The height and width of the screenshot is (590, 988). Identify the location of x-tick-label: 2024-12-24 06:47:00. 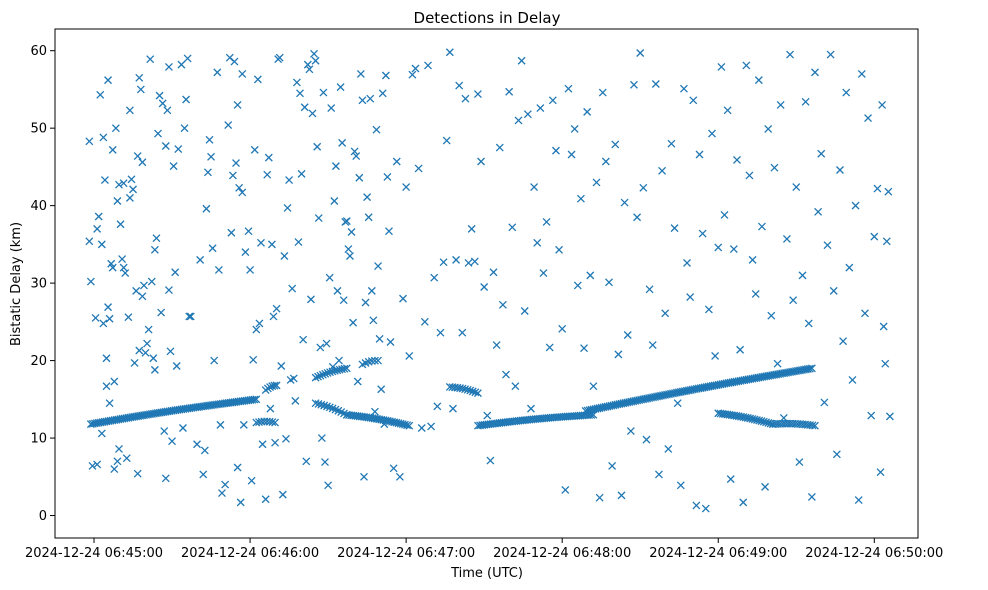
(406, 553).